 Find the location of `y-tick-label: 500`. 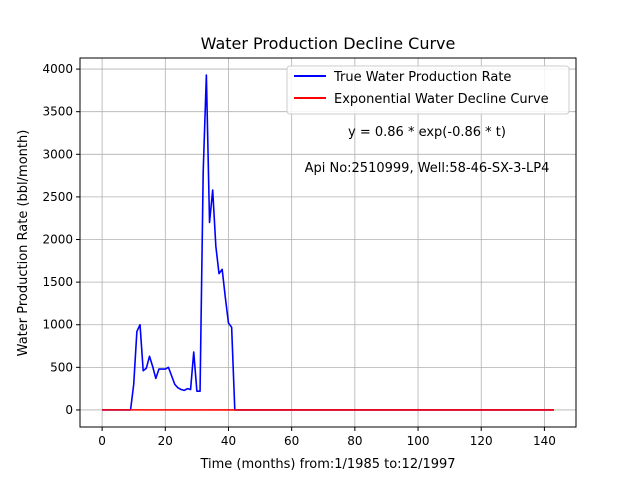

y-tick-label: 500 is located at coordinates (61, 367).